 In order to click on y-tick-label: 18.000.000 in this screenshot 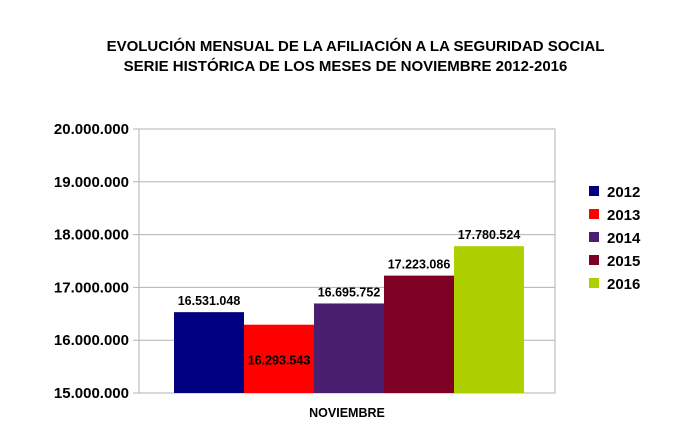, I will do `click(91, 235)`.